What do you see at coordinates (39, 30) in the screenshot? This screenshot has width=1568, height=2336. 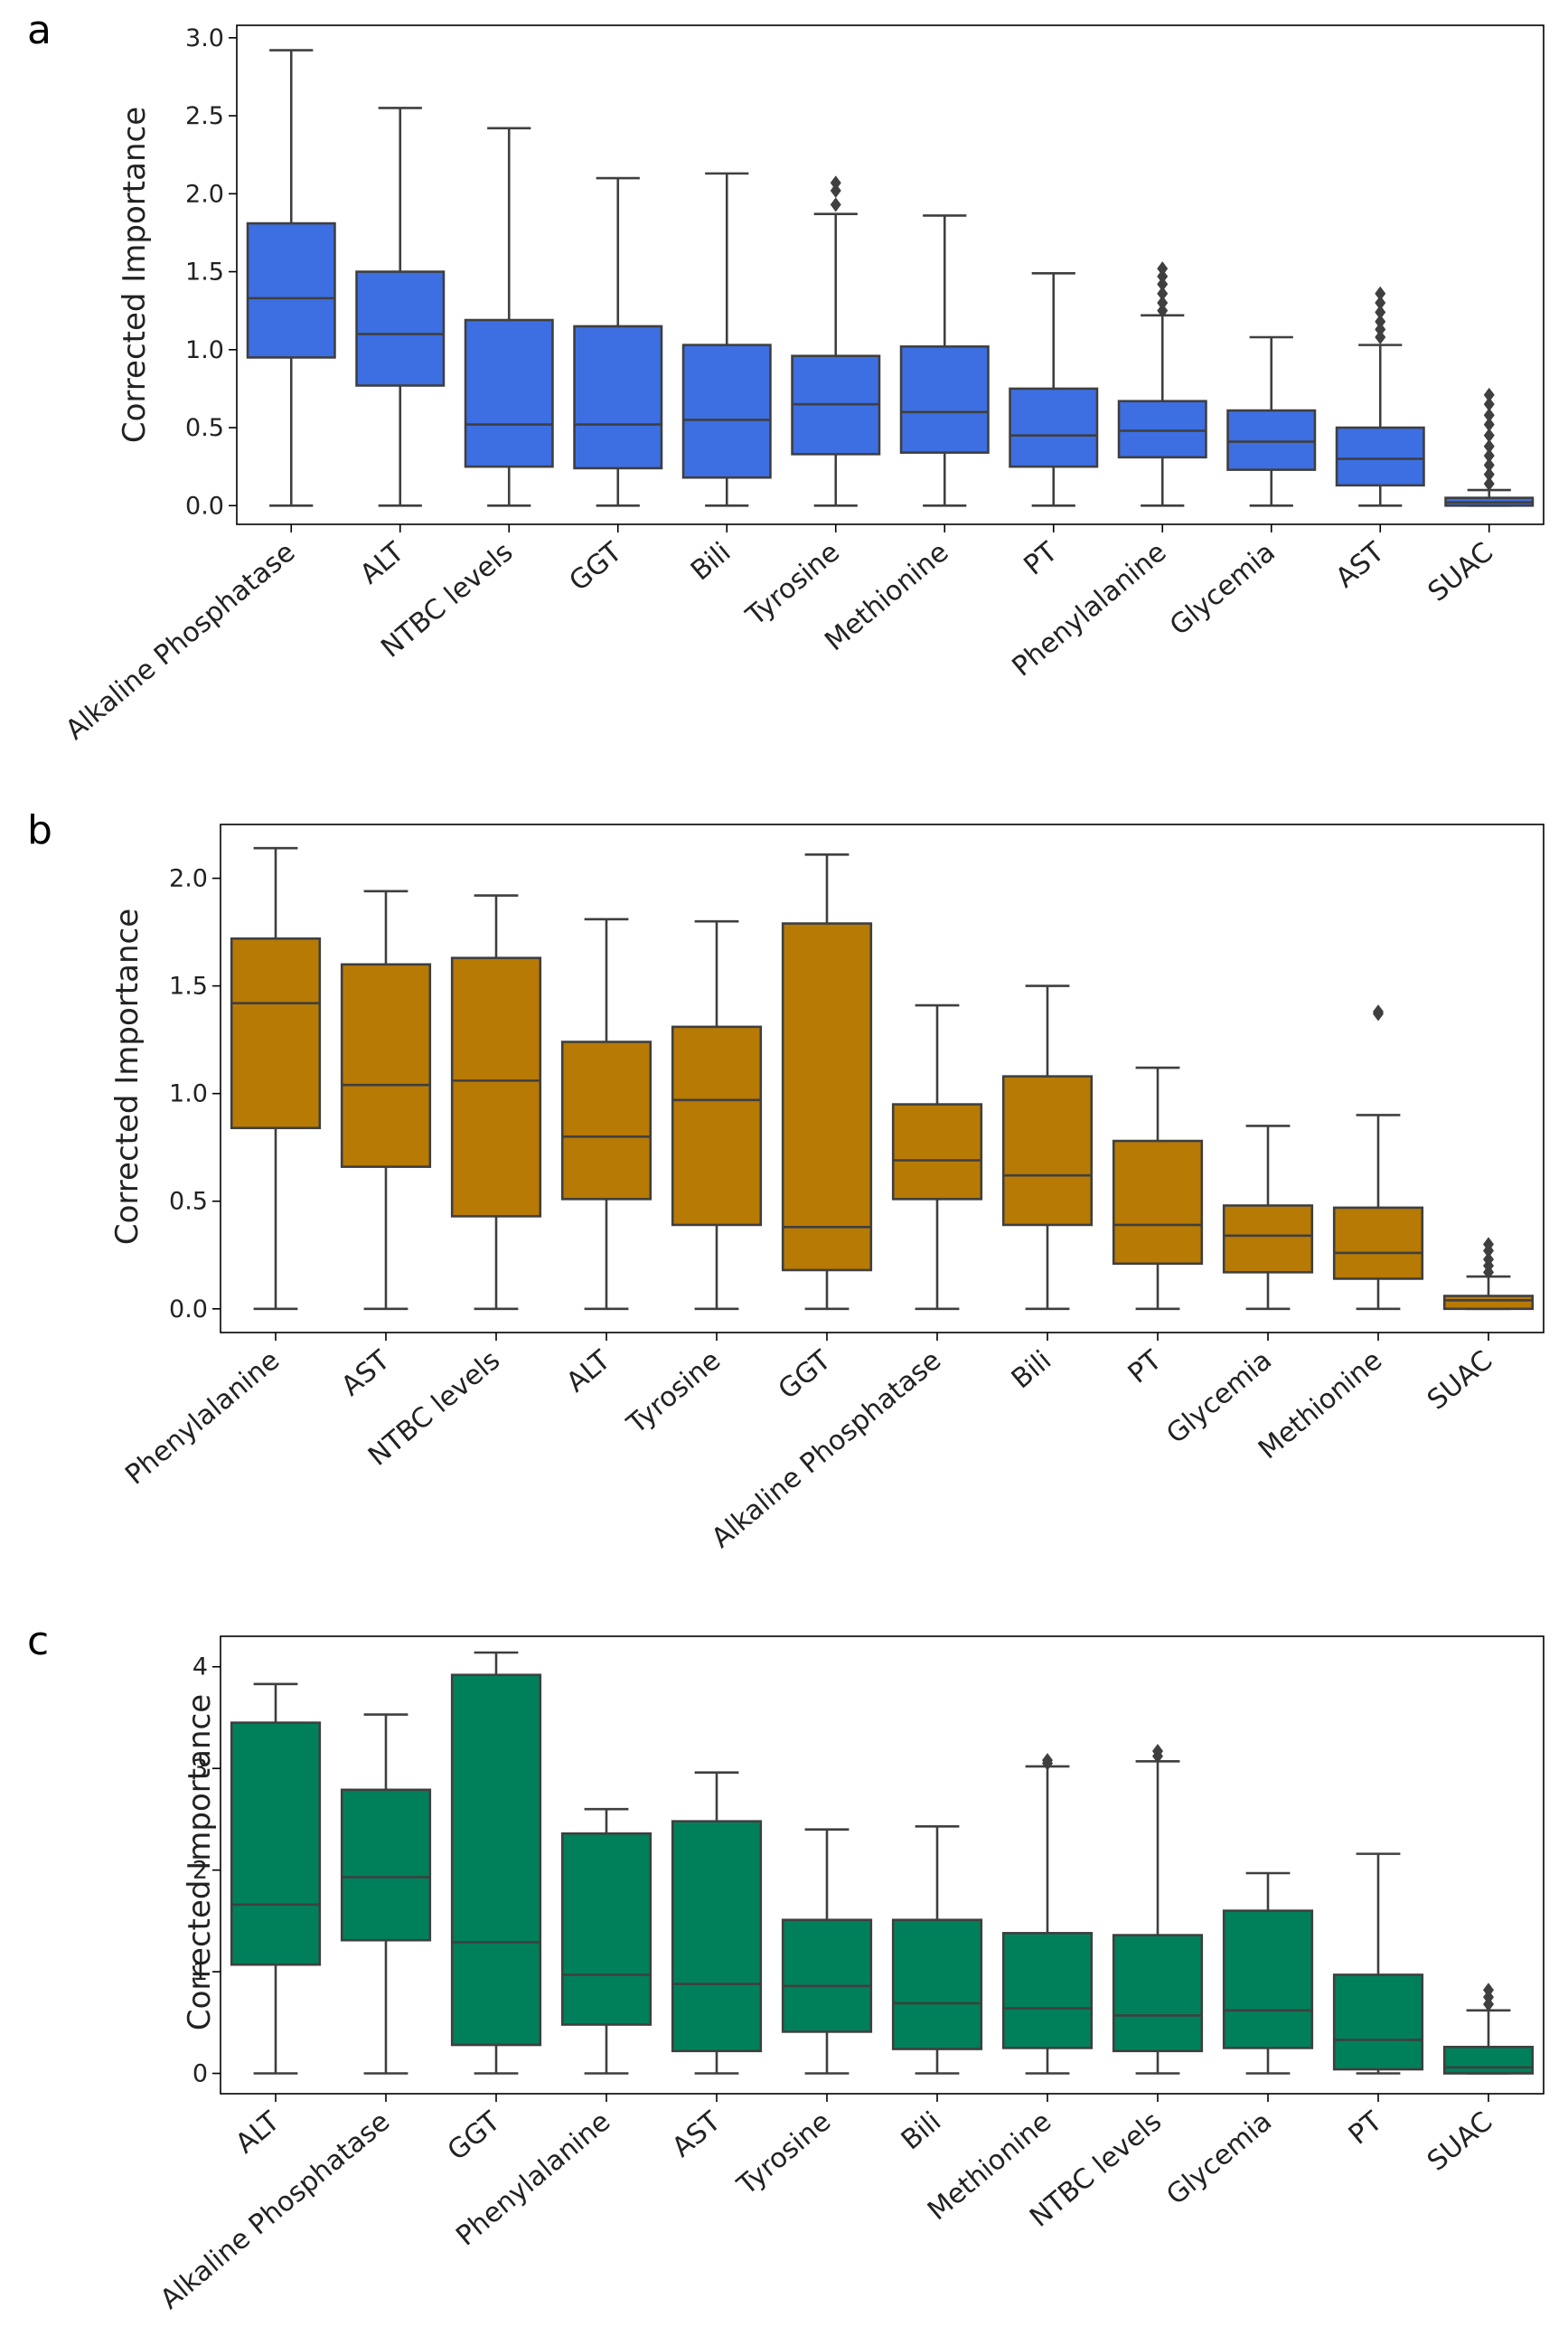 I see `panel-a-letter: a` at bounding box center [39, 30].